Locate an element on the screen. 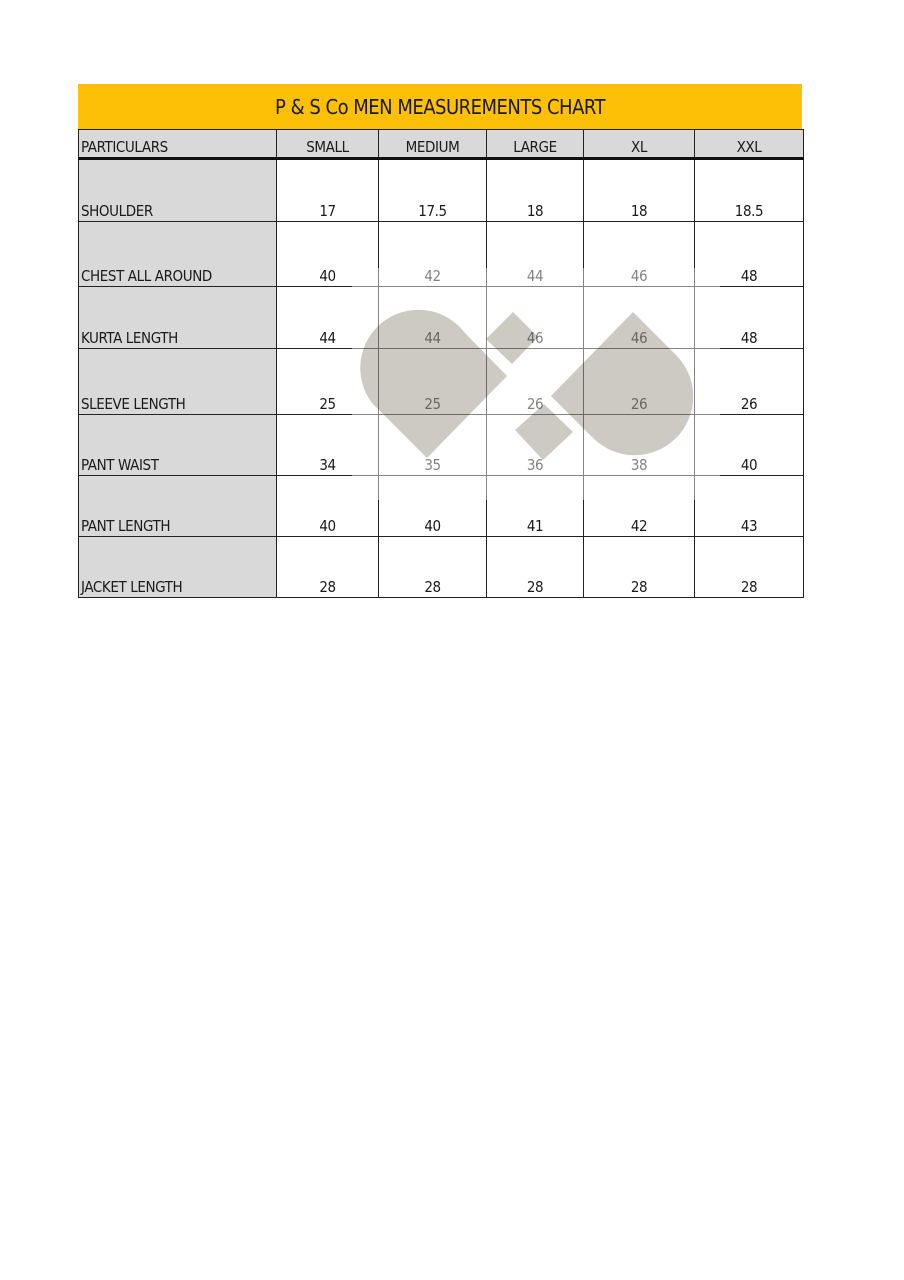  column-header: MEDIUM is located at coordinates (432, 144).